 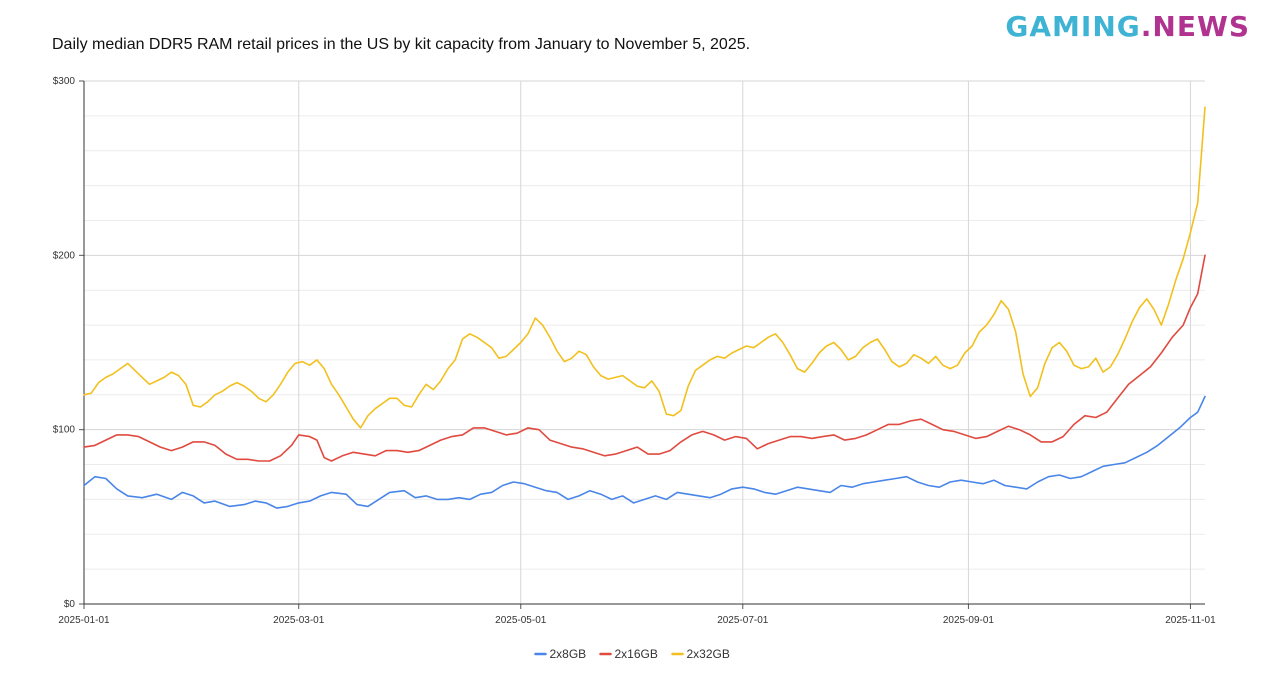 What do you see at coordinates (1073, 26) in the screenshot?
I see `logo-part-1: GAMING` at bounding box center [1073, 26].